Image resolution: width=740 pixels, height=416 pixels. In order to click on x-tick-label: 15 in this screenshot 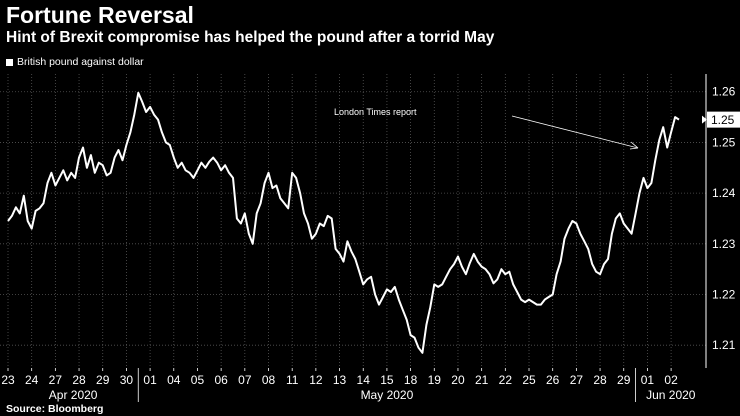, I will do `click(387, 380)`.